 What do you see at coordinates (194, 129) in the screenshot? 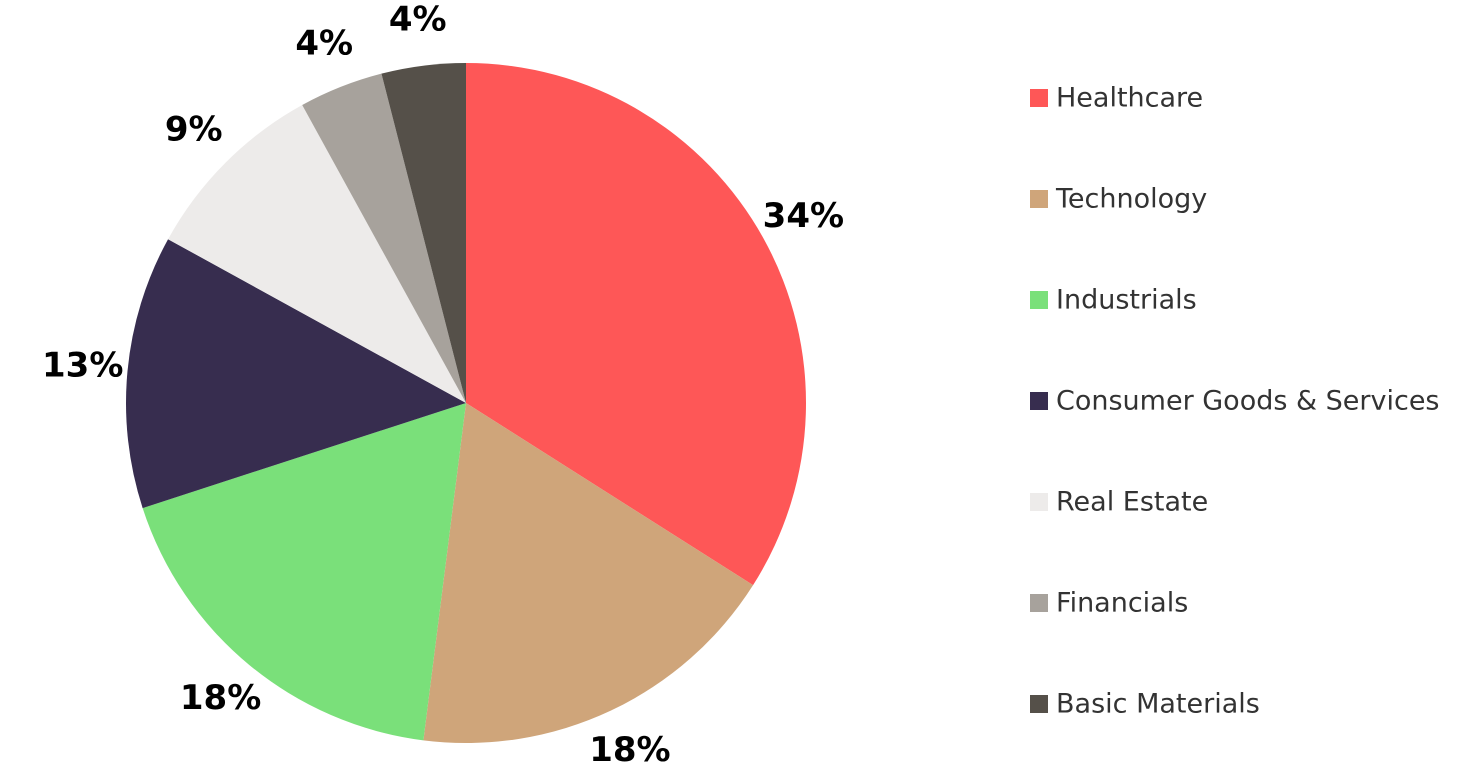
I see `value-label: 9%` at bounding box center [194, 129].